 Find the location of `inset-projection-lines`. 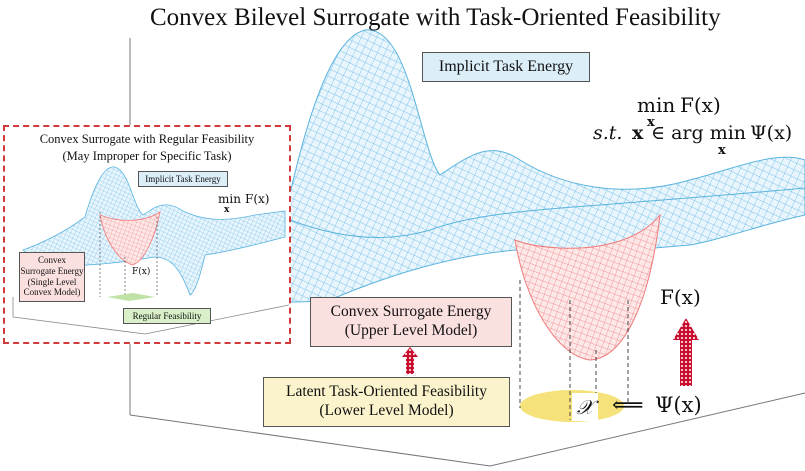

inset-projection-lines is located at coordinates (128, 254).